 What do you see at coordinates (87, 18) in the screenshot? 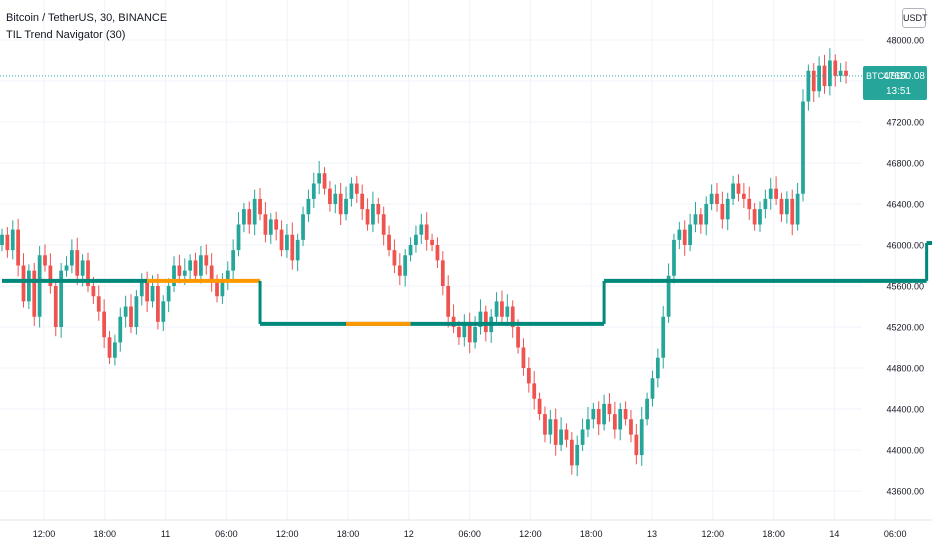
I see `chart-title: Bitcoin / TetherUS, 30, BINANCE` at bounding box center [87, 18].